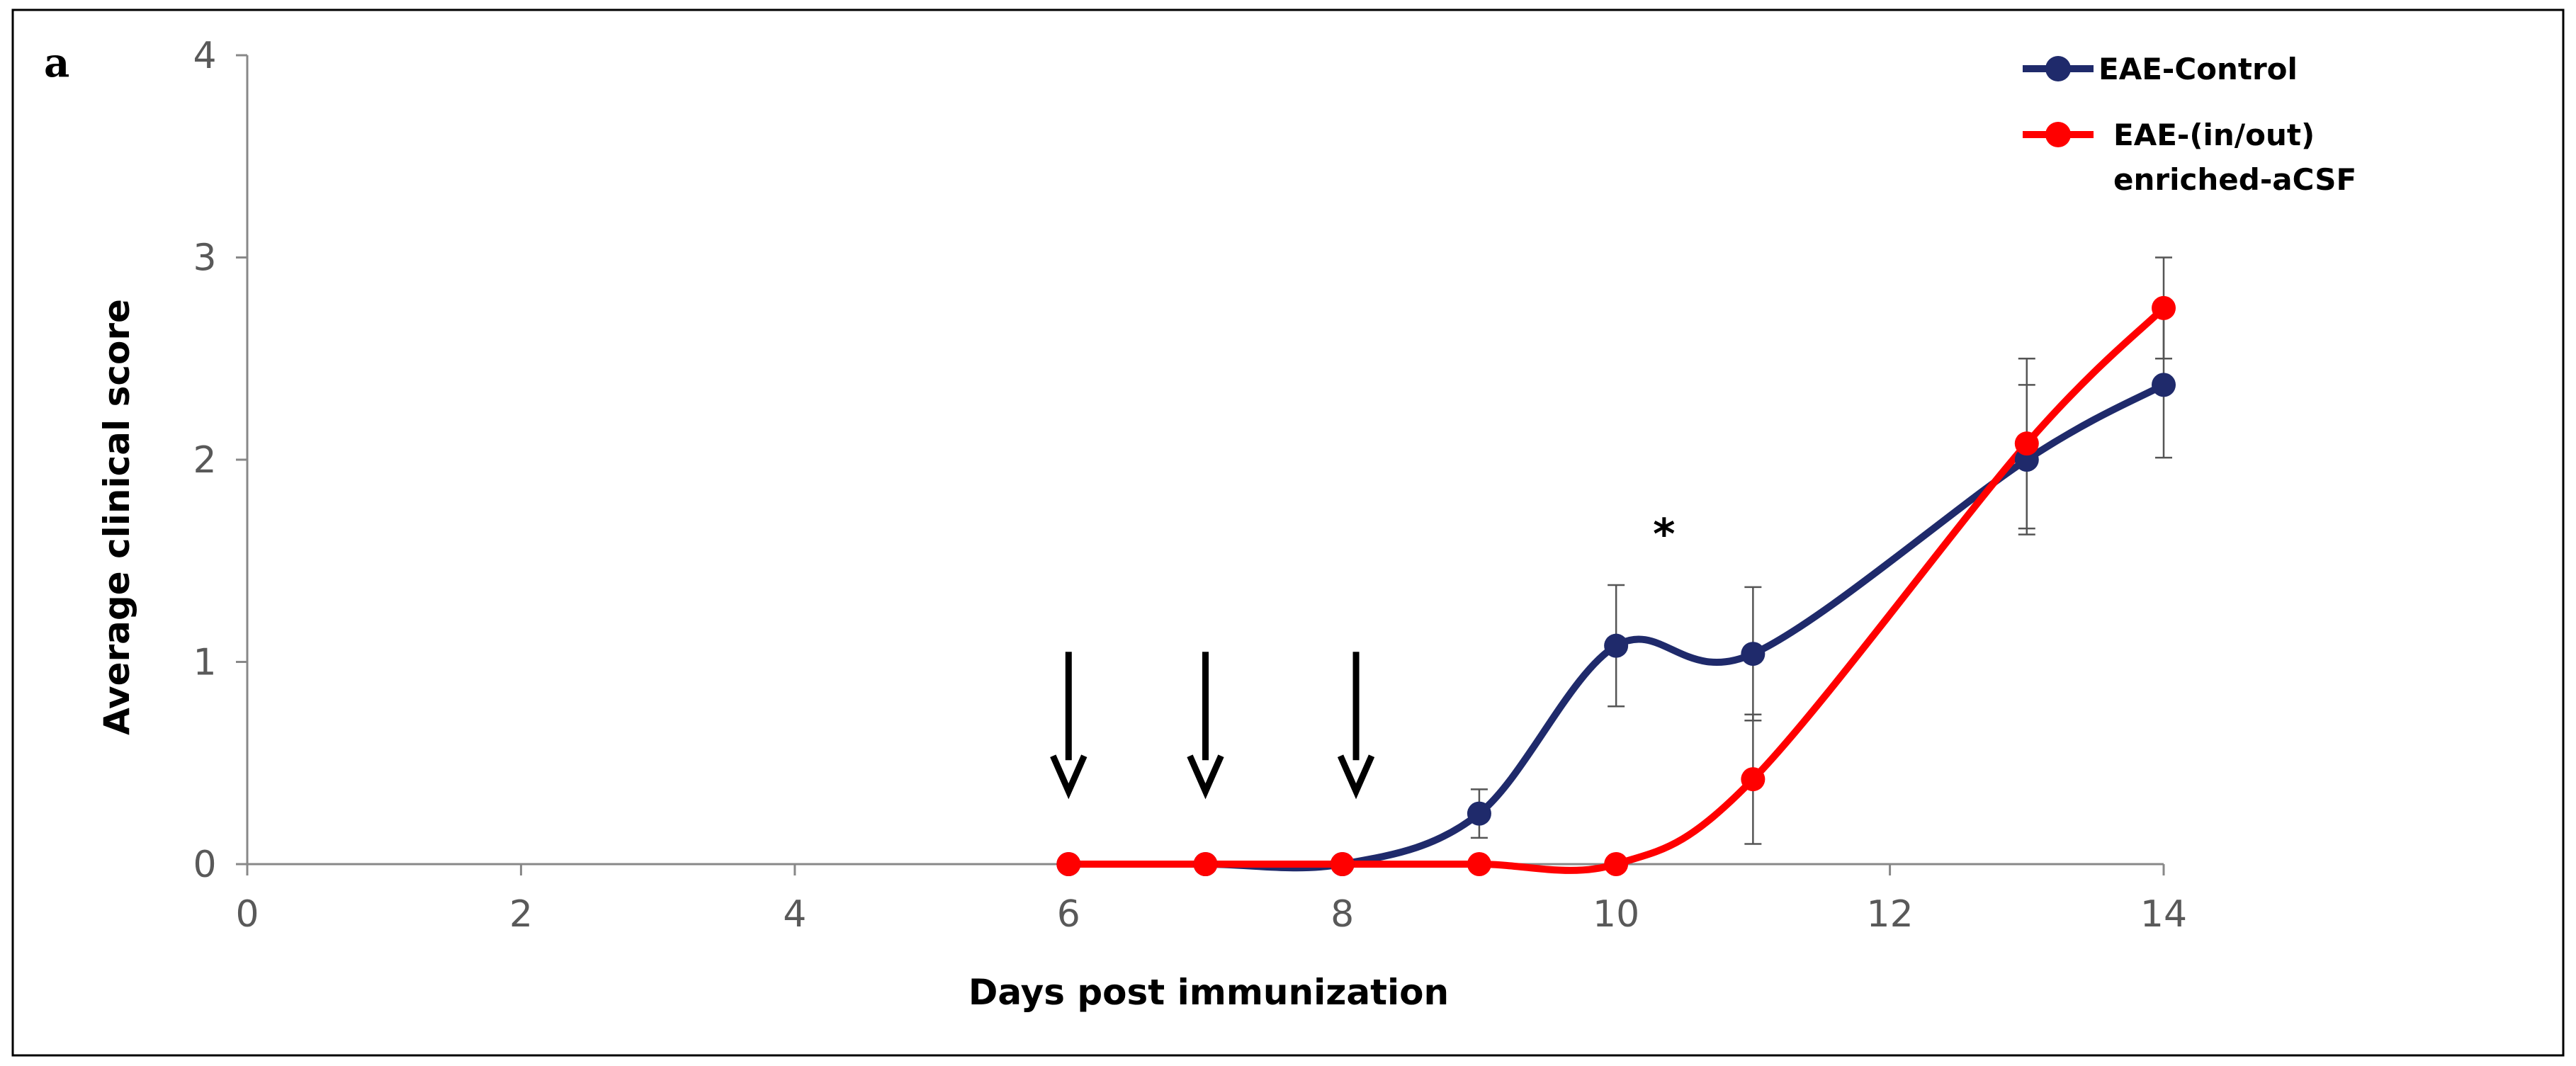 The height and width of the screenshot is (1066, 2576). Describe the element at coordinates (2198, 69) in the screenshot. I see `legend-label-control: EAE-Control` at that location.